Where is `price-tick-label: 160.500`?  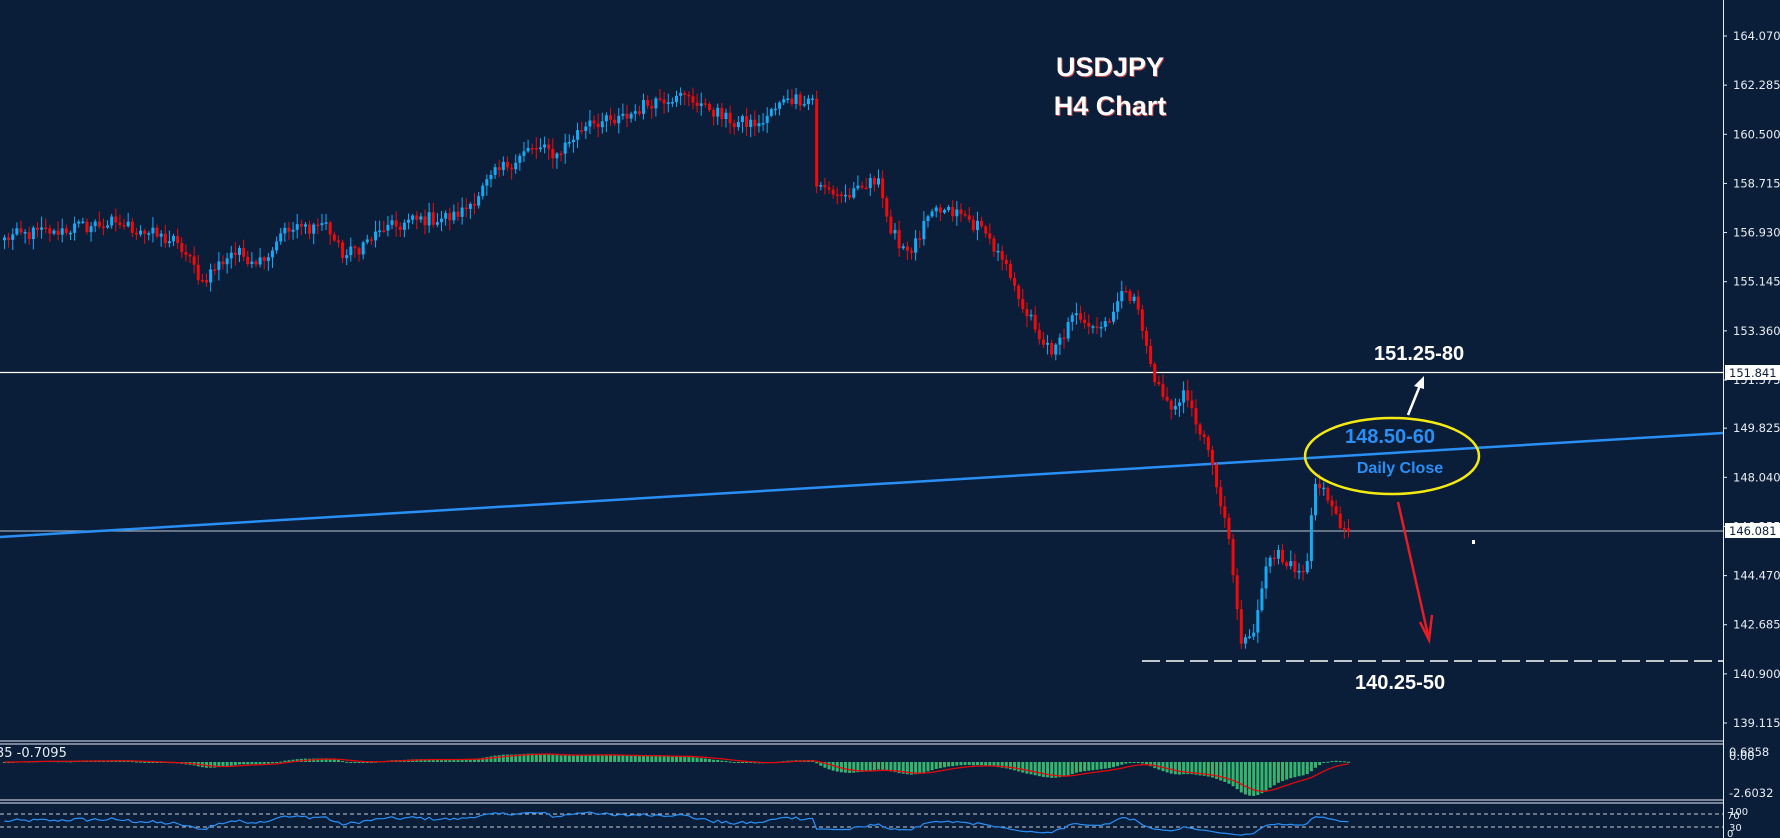 price-tick-label: 160.500 is located at coordinates (1756, 134).